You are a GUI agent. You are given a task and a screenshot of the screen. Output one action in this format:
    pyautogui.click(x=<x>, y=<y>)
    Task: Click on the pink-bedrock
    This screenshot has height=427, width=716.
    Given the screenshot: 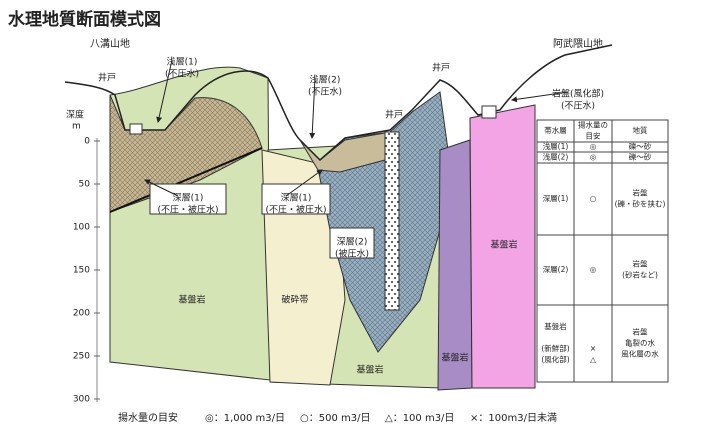 What is the action you would take?
    pyautogui.click(x=502, y=246)
    